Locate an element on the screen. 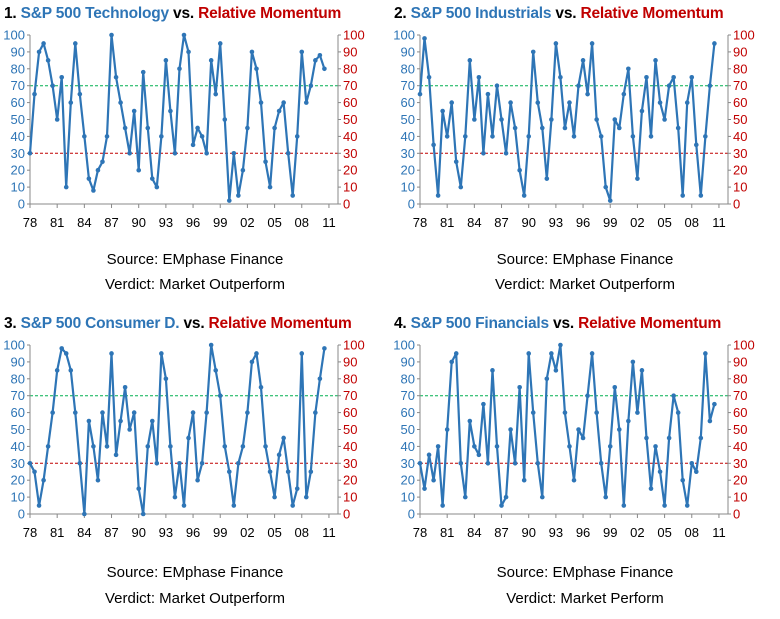 This screenshot has width=780, height=619. x-tick-label: 08 is located at coordinates (302, 532).